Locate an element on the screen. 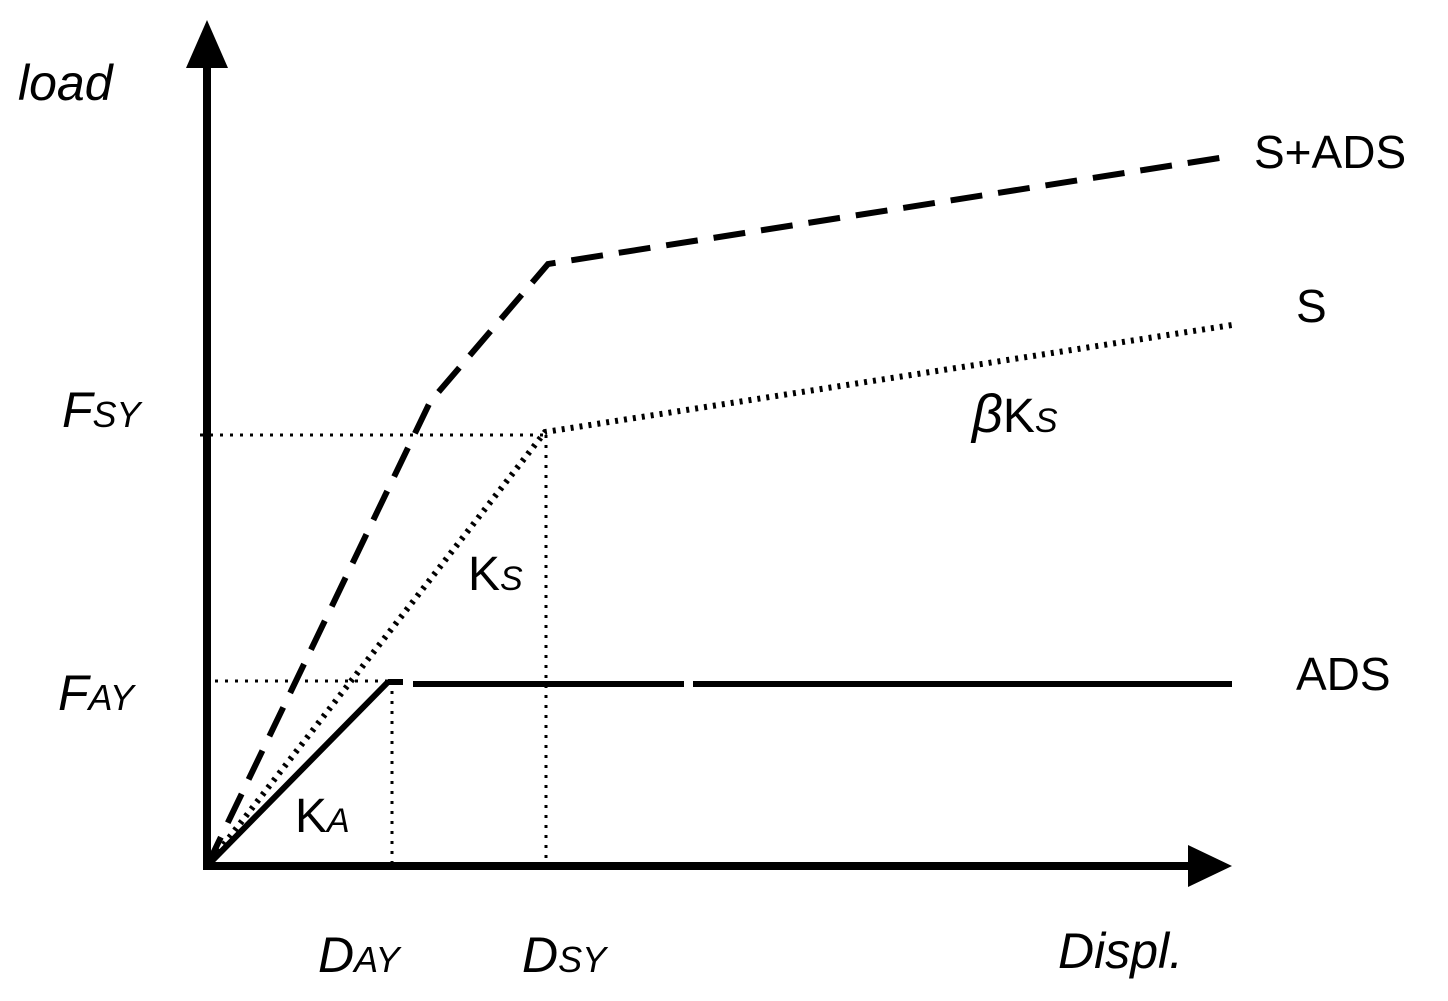 The height and width of the screenshot is (1001, 1448). day-label: DAY is located at coordinates (360, 955).